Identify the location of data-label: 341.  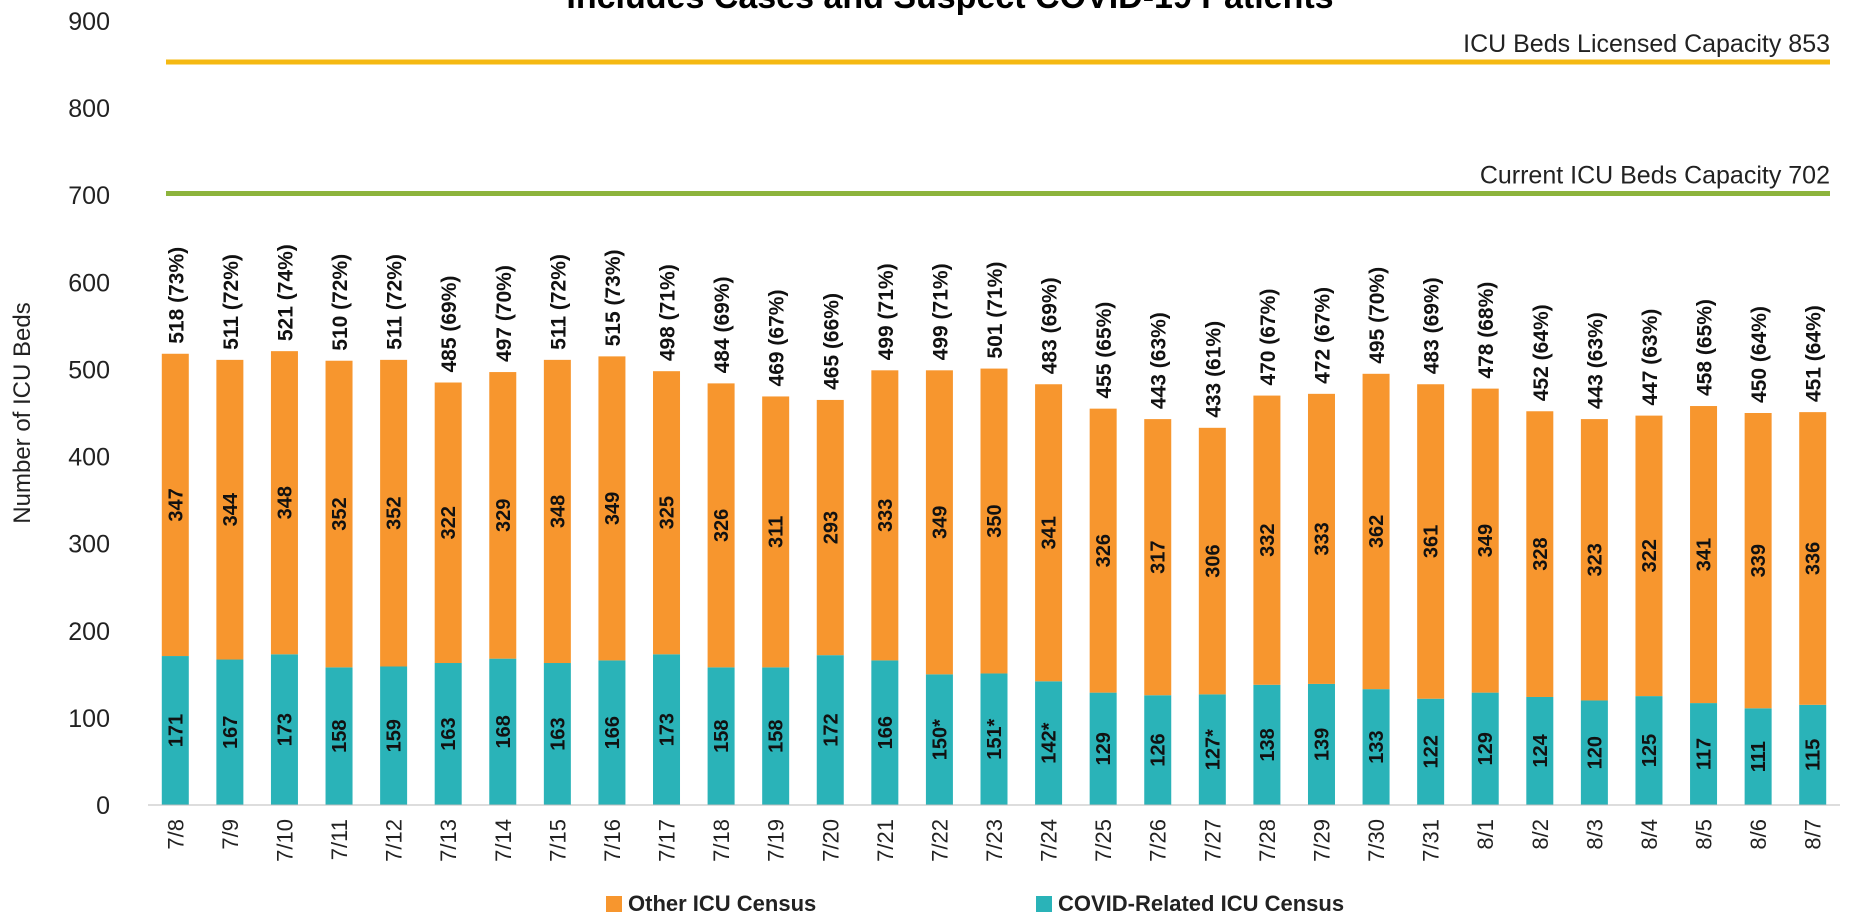
(1050, 532).